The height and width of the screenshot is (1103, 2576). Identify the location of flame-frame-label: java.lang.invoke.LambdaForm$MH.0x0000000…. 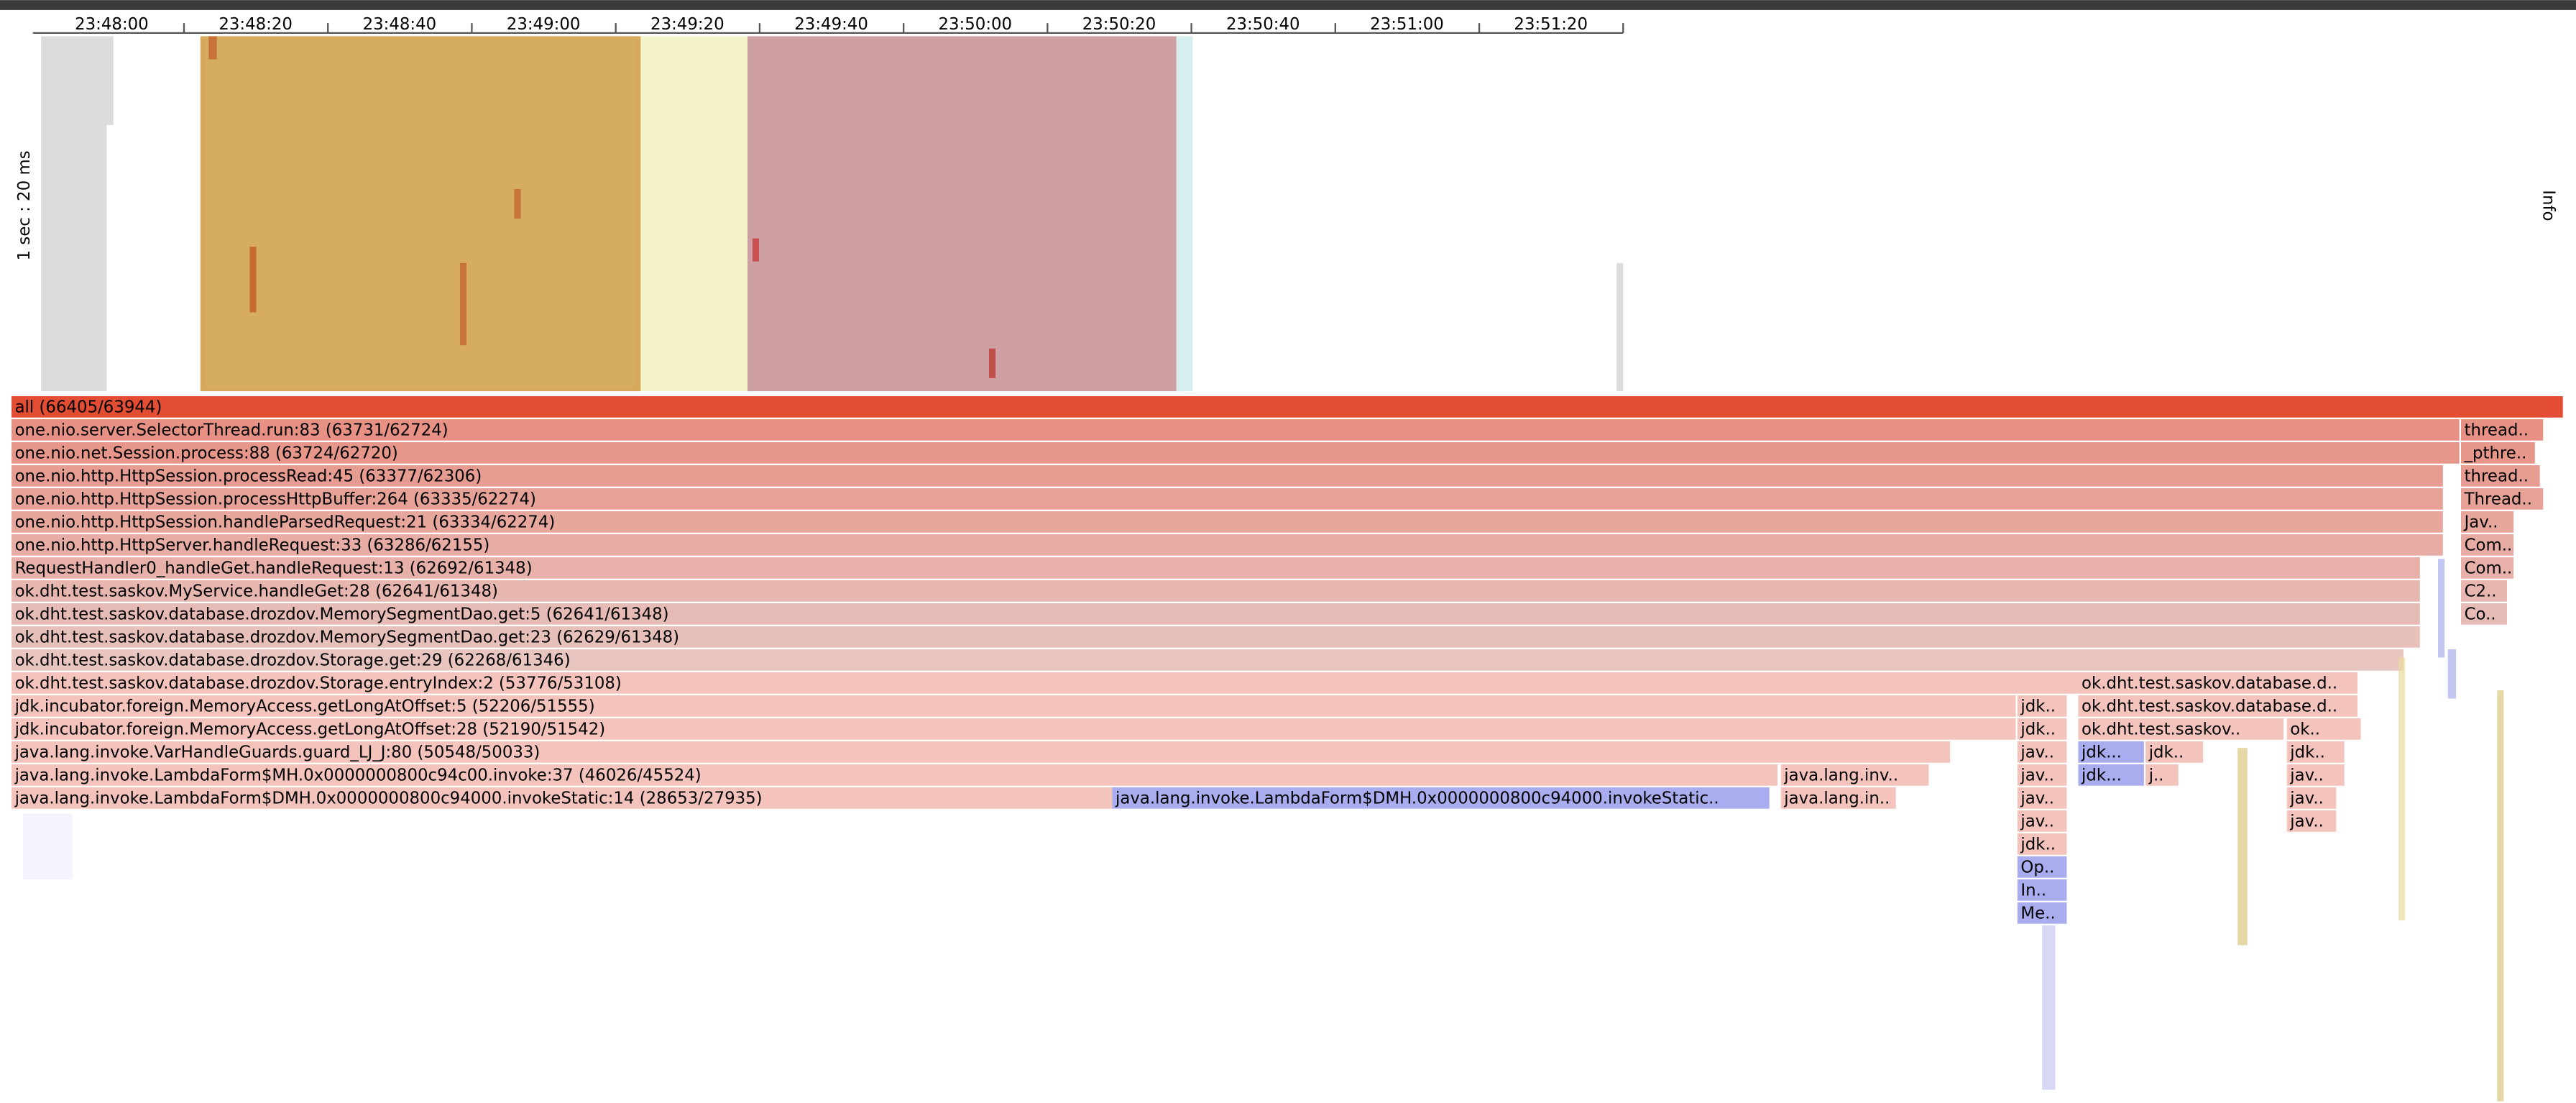
(358, 775).